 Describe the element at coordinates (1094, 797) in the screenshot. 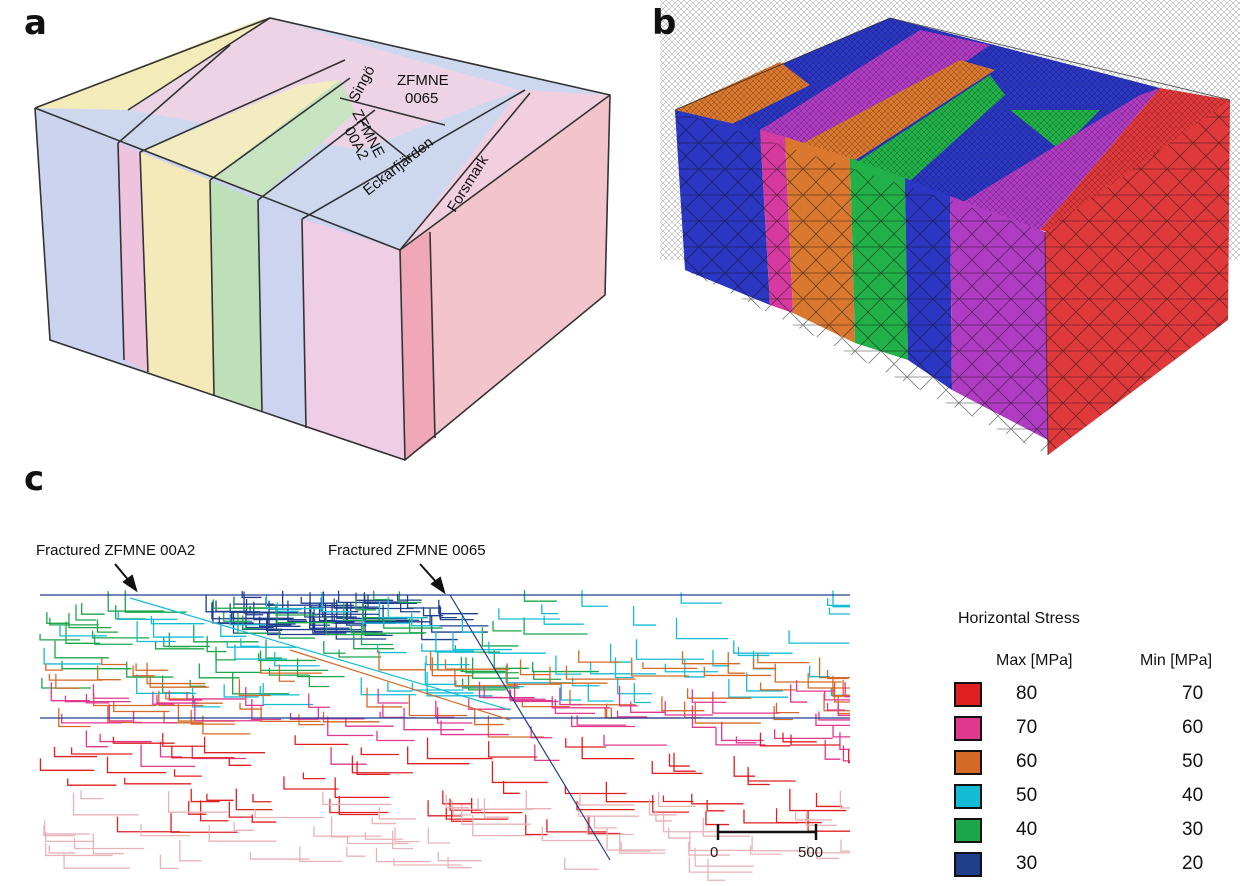

I see `legend-row: 50 40` at that location.